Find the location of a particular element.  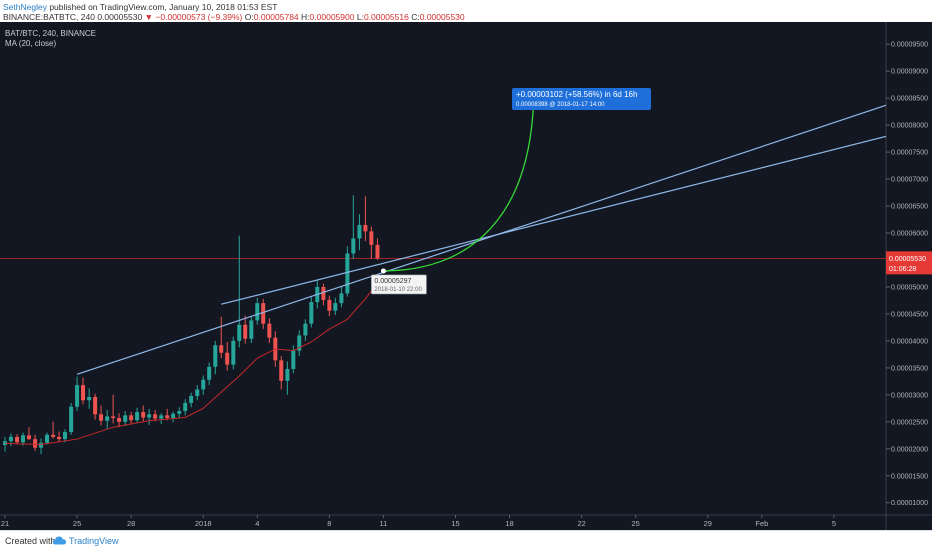

y-tick-label: 0.00009500 is located at coordinates (909, 45).